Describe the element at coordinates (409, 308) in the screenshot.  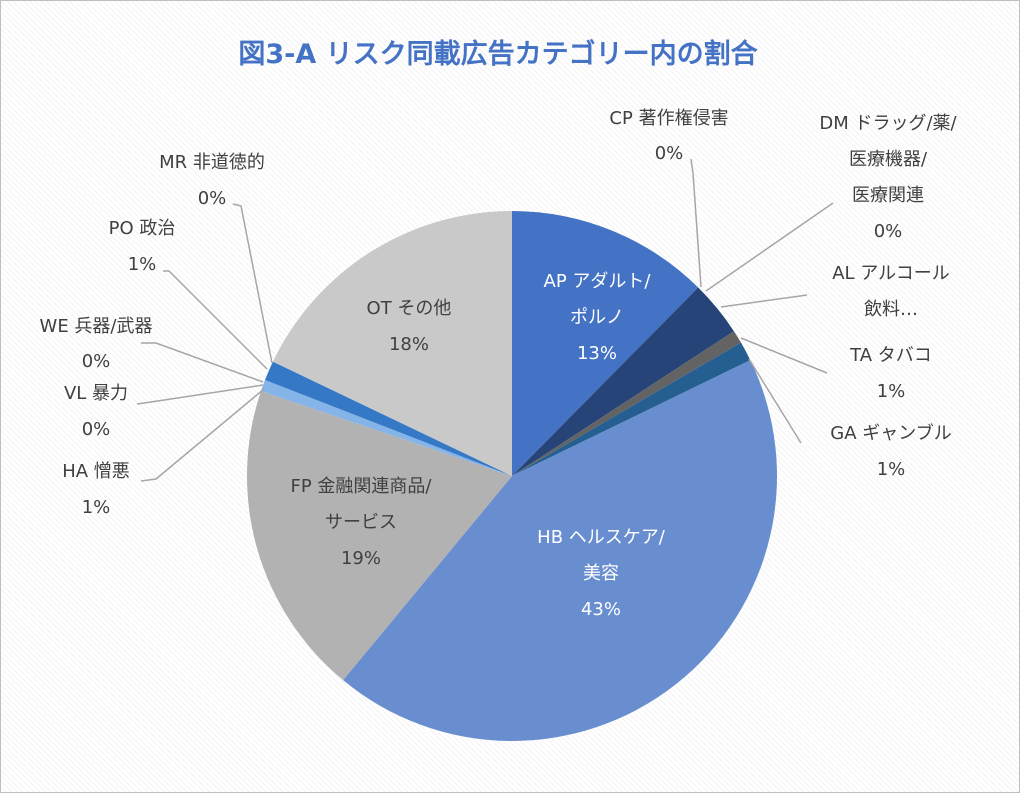
I see `data-label-ot: OT その他` at that location.